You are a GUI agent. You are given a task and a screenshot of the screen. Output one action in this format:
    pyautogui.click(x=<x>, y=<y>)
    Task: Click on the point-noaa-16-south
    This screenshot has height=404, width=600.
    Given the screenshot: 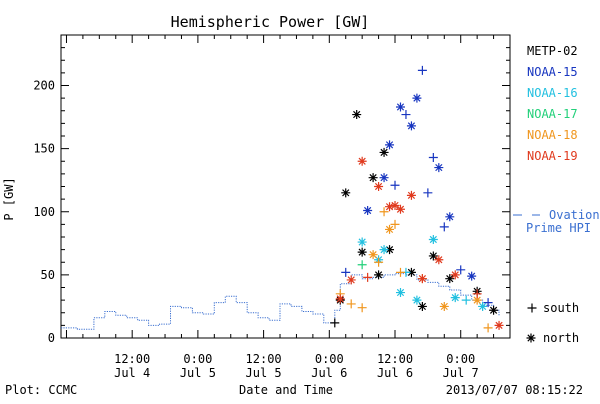 What is the action you would take?
    pyautogui.click(x=466, y=300)
    